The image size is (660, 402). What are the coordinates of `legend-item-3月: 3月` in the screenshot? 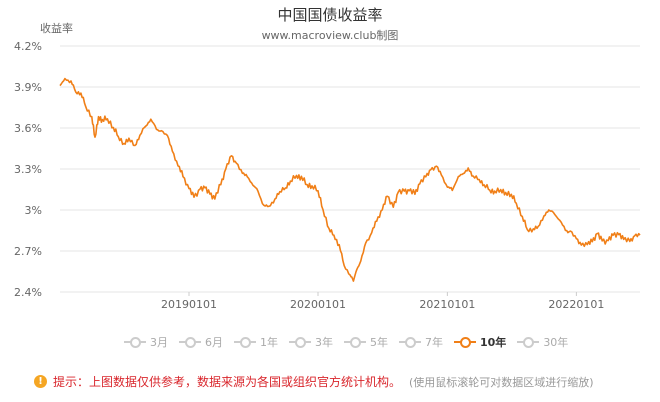 It's located at (146, 342).